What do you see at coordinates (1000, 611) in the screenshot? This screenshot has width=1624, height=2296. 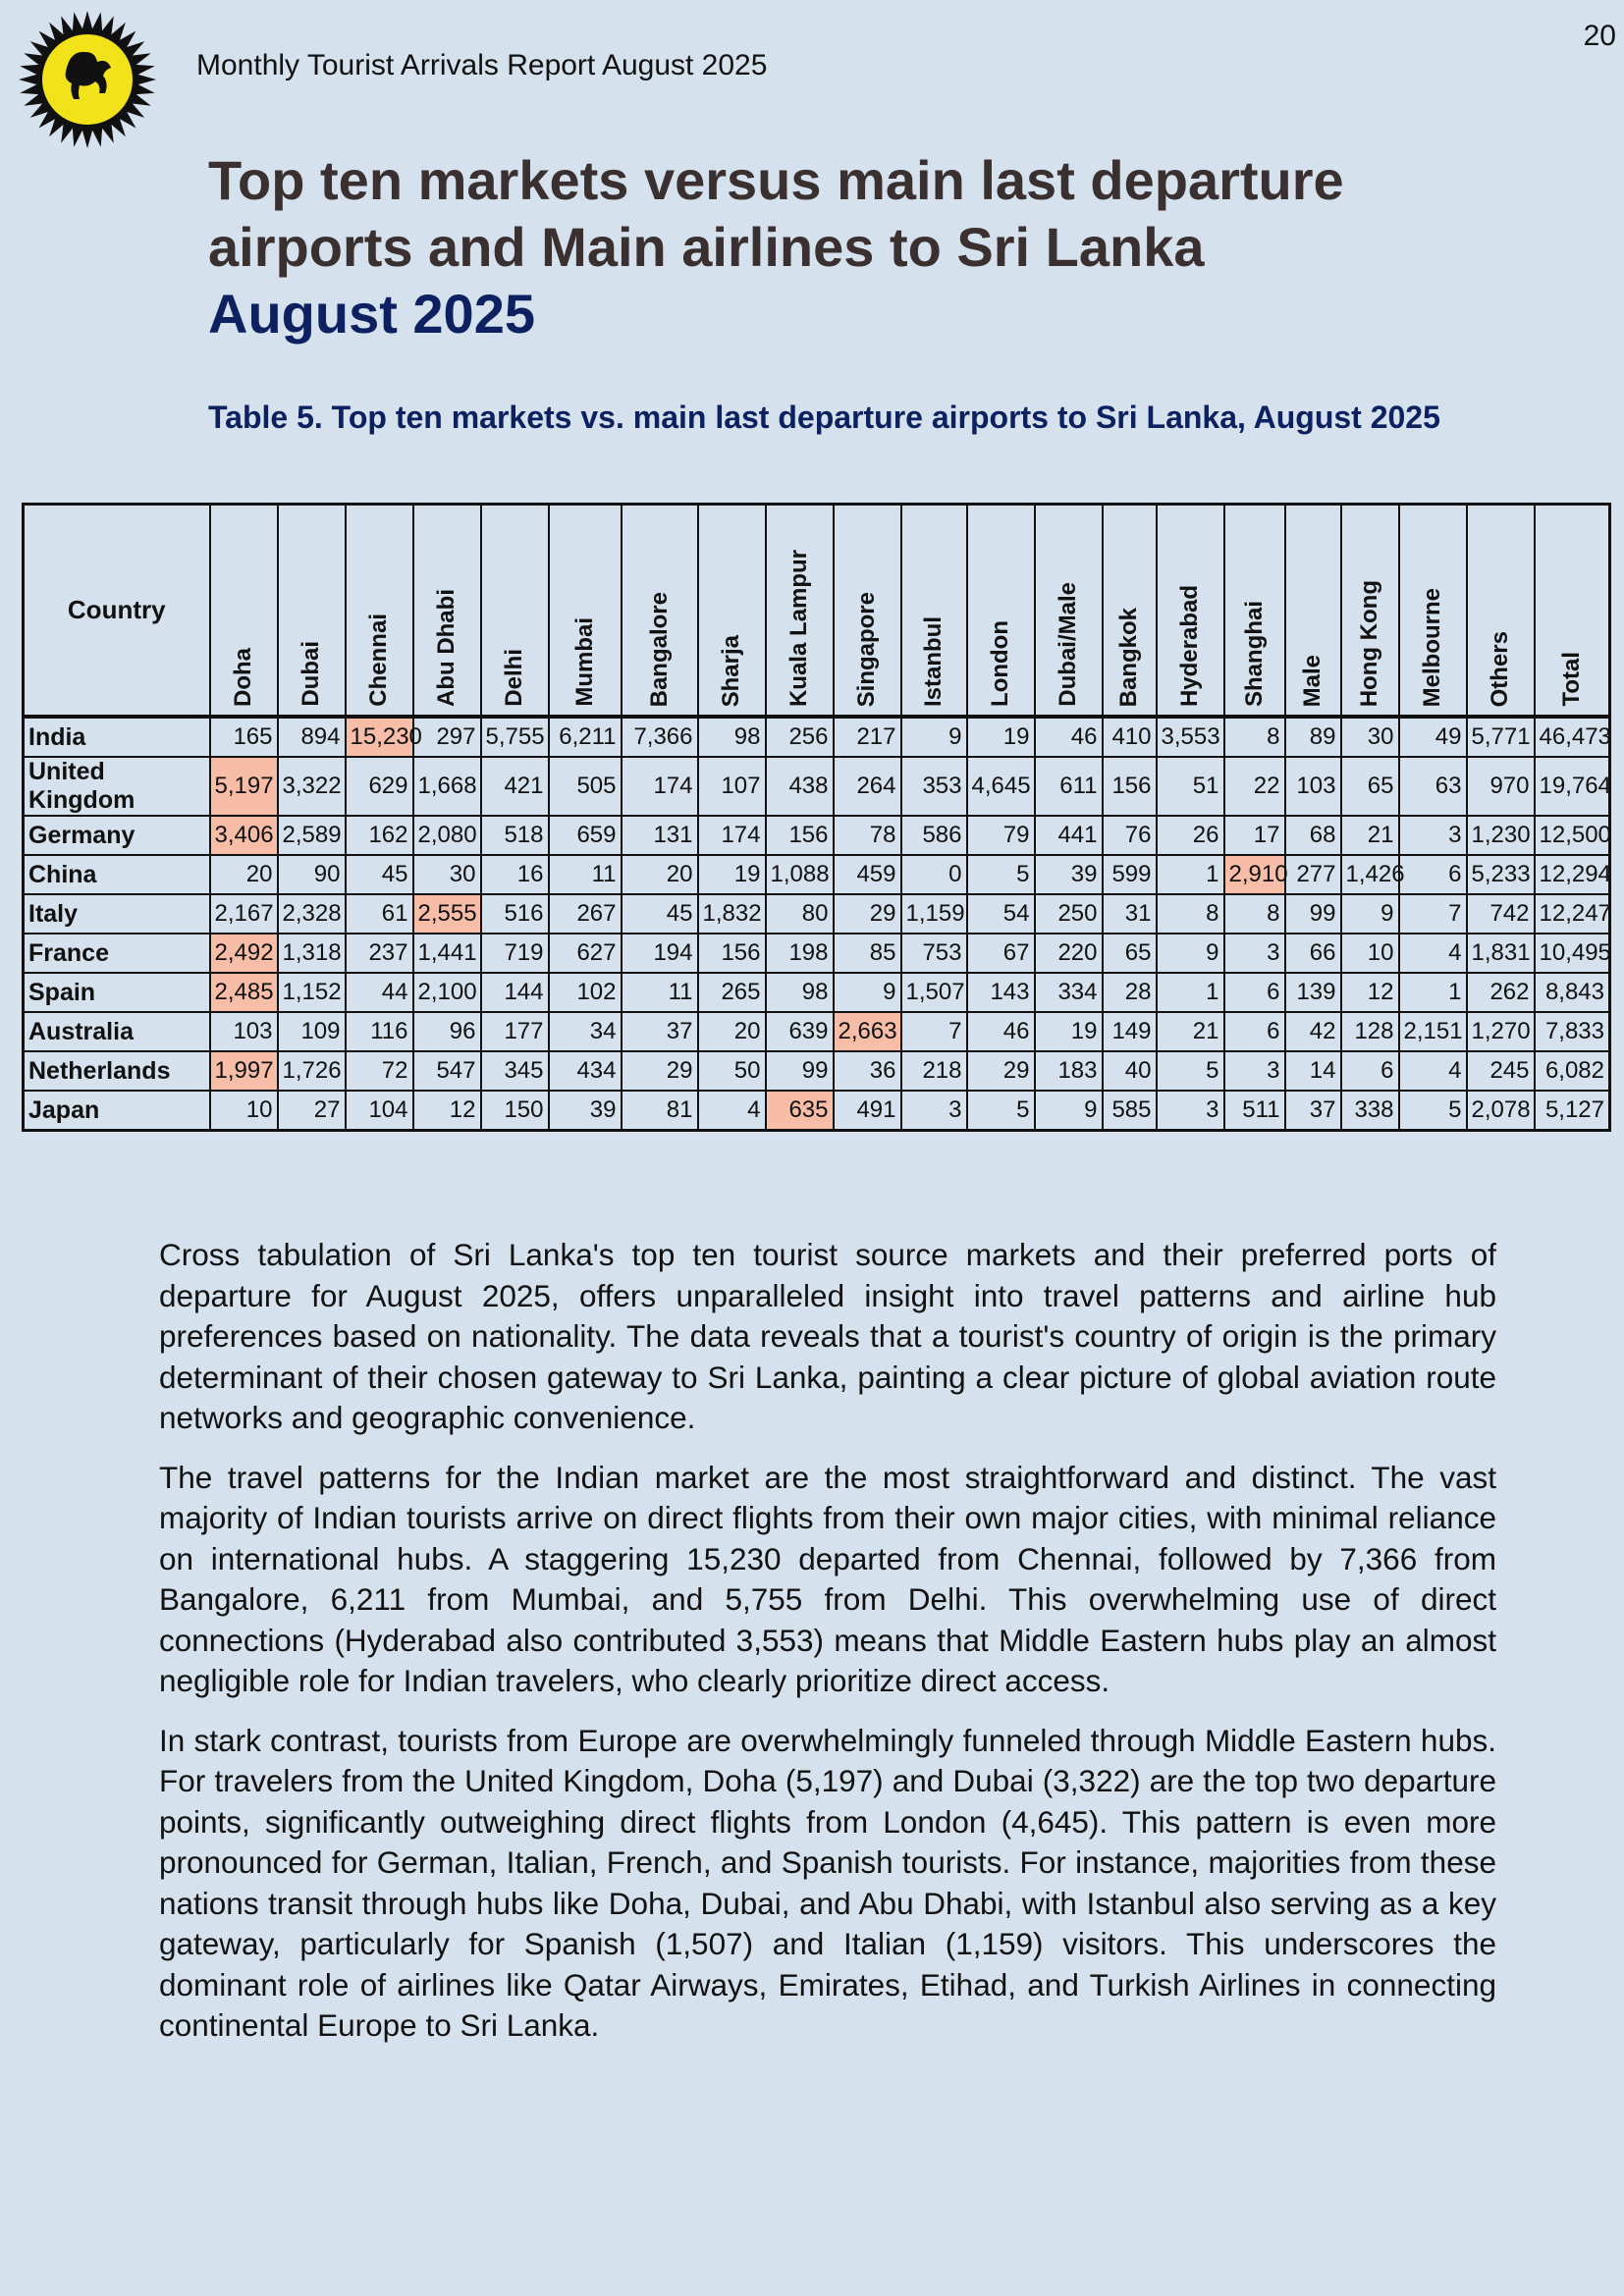 I see `column-header: London` at bounding box center [1000, 611].